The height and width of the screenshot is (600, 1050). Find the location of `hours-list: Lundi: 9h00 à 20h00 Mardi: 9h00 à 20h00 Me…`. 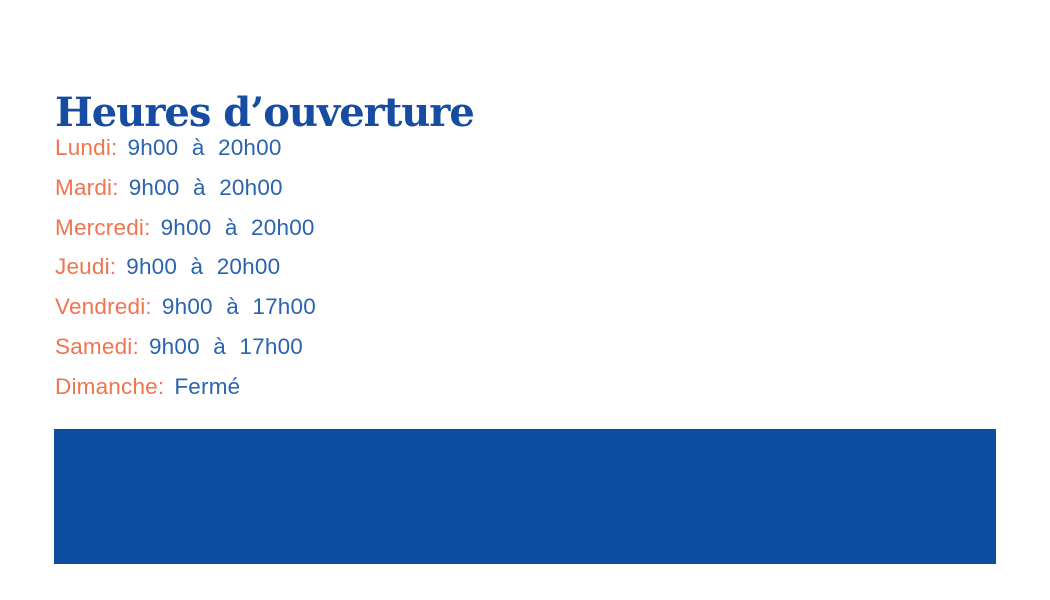

hours-list: Lundi: 9h00 à 20h00 Mardi: 9h00 à 20h00 Me… is located at coordinates (185, 267).